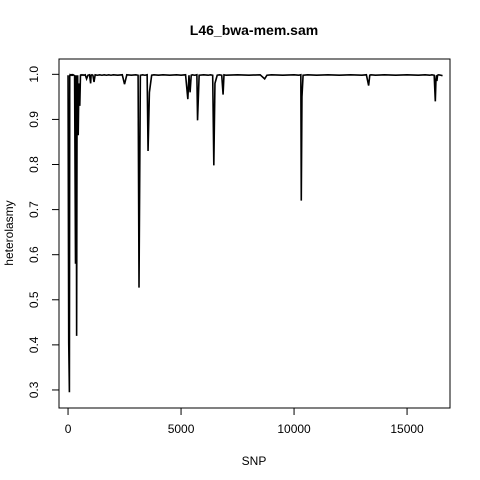 This screenshot has width=480, height=480. Describe the element at coordinates (254, 30) in the screenshot. I see `chart-title: L46_bwa-mem.sam` at that location.